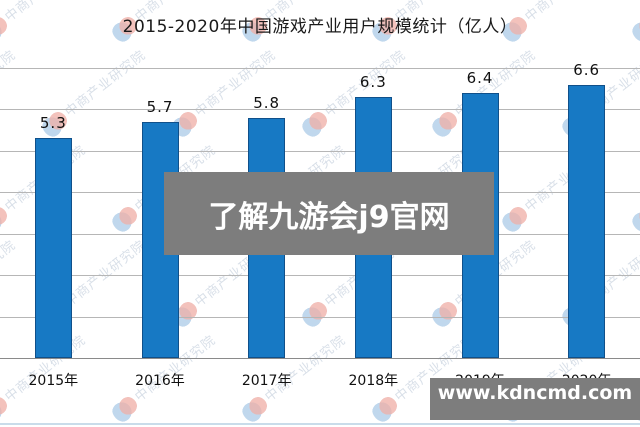 The width and height of the screenshot is (640, 427). I want to click on x-tick-label: 2018年, so click(373, 381).